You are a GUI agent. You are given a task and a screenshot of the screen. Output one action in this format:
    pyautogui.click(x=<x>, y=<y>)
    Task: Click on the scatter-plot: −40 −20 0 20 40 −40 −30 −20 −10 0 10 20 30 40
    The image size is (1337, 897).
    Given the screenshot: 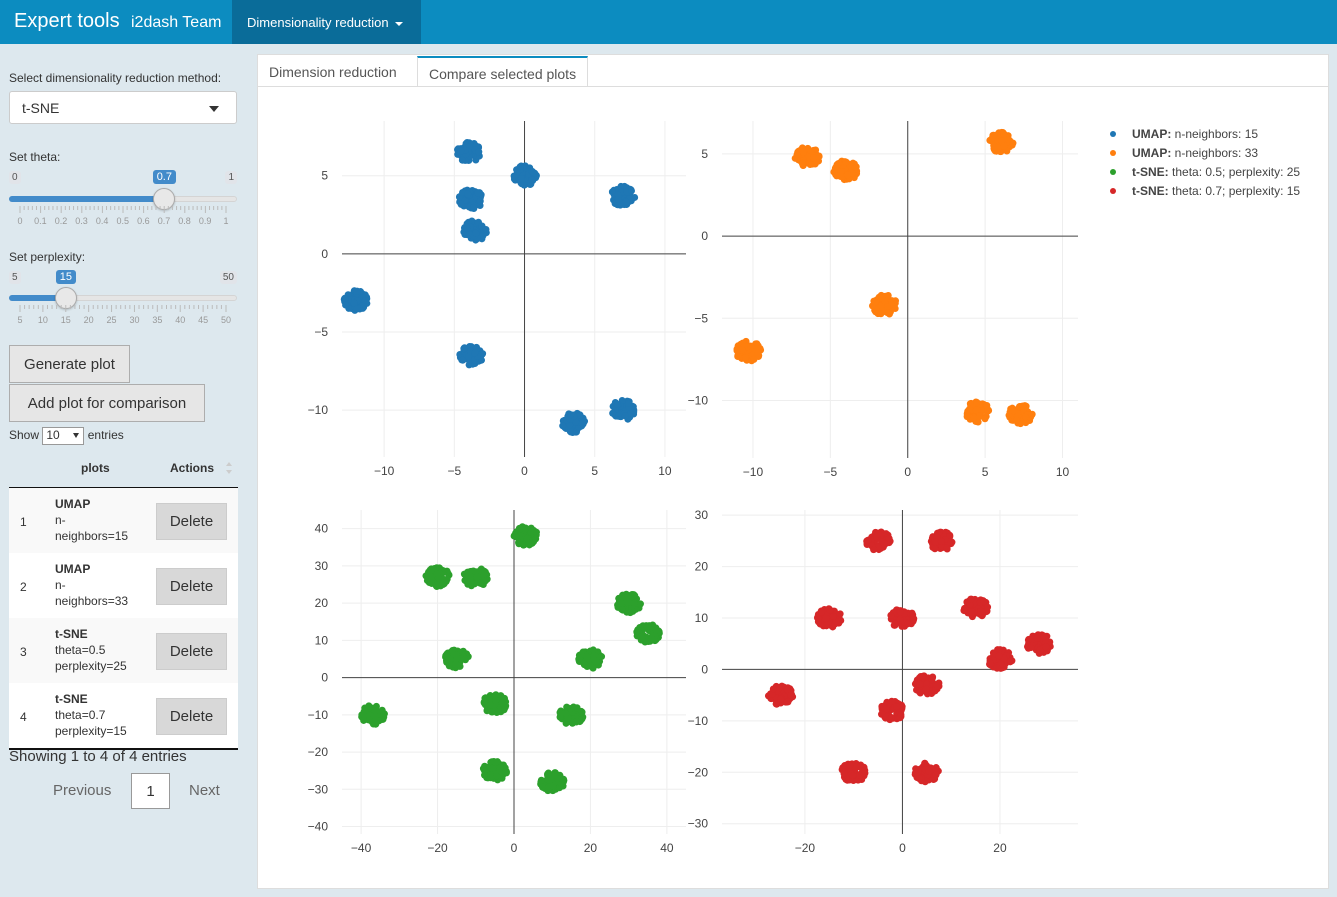 What is the action you would take?
    pyautogui.click(x=497, y=682)
    